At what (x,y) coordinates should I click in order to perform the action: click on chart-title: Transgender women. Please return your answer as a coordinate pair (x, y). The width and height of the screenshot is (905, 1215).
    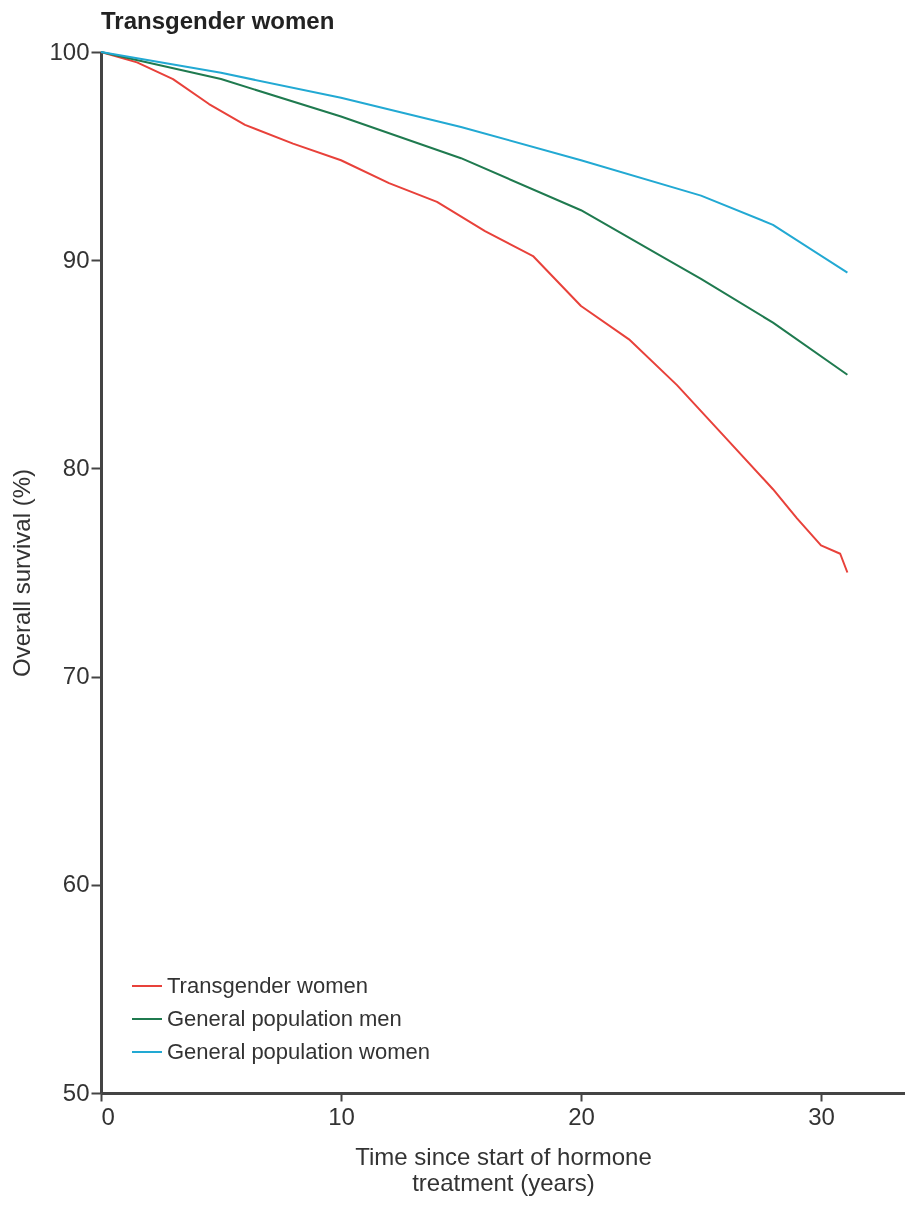
    Looking at the image, I should click on (217, 20).